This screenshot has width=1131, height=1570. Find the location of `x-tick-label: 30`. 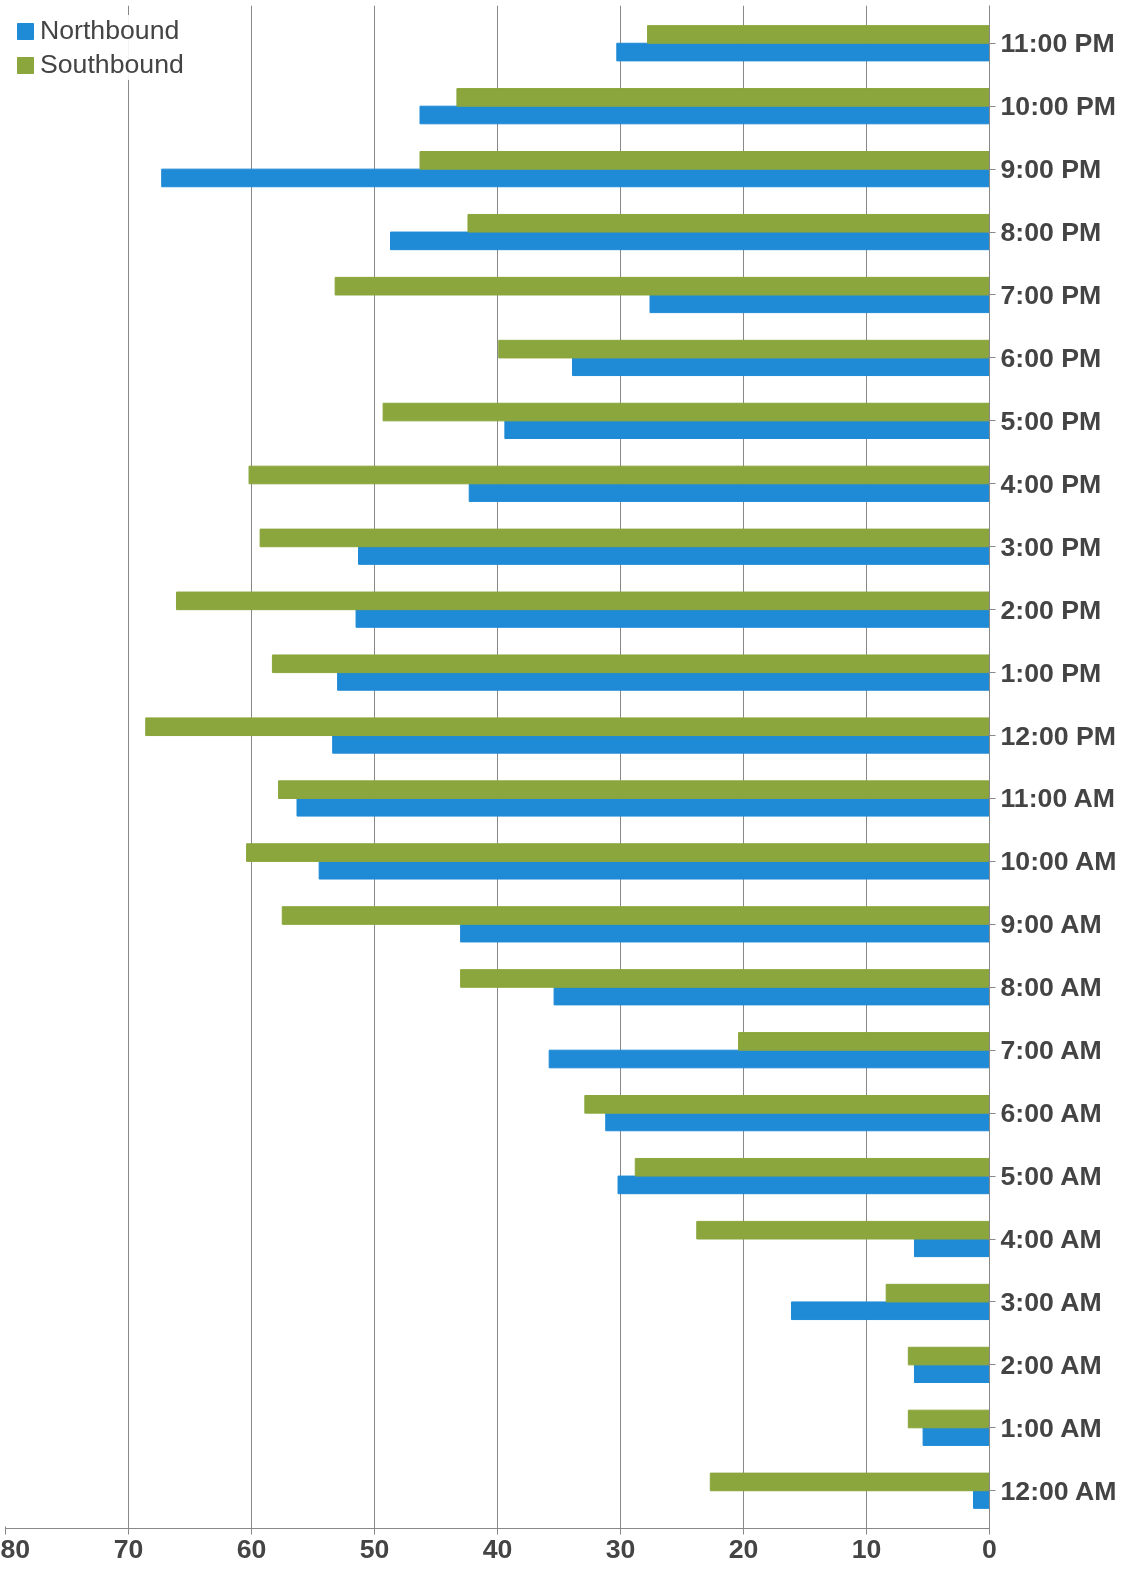

x-tick-label: 30 is located at coordinates (620, 1548).